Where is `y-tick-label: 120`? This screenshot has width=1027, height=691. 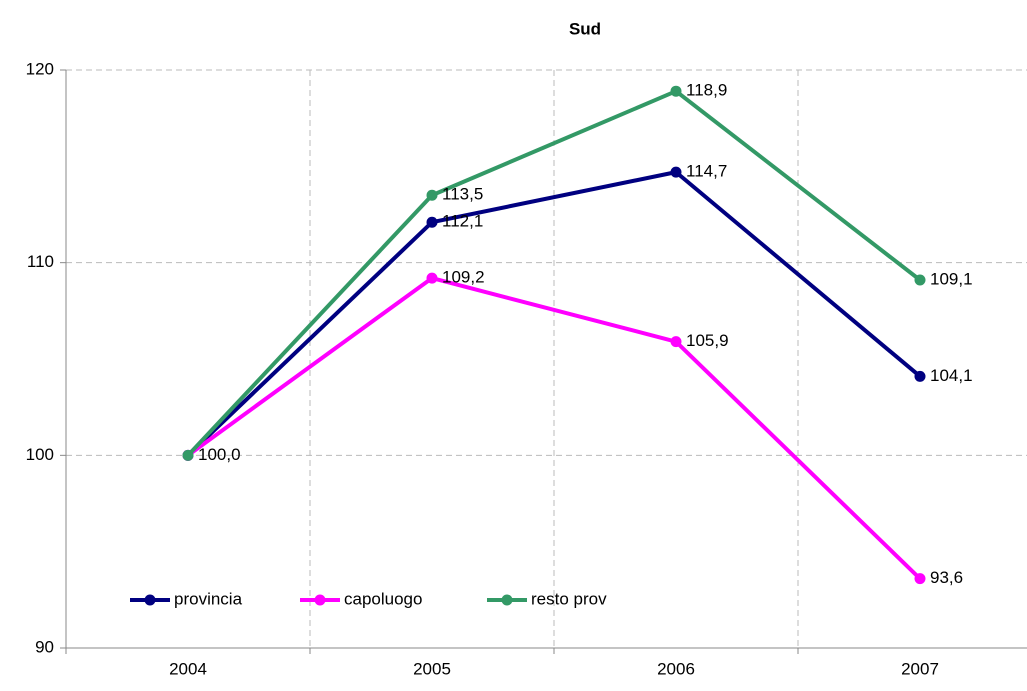
y-tick-label: 120 is located at coordinates (40, 68).